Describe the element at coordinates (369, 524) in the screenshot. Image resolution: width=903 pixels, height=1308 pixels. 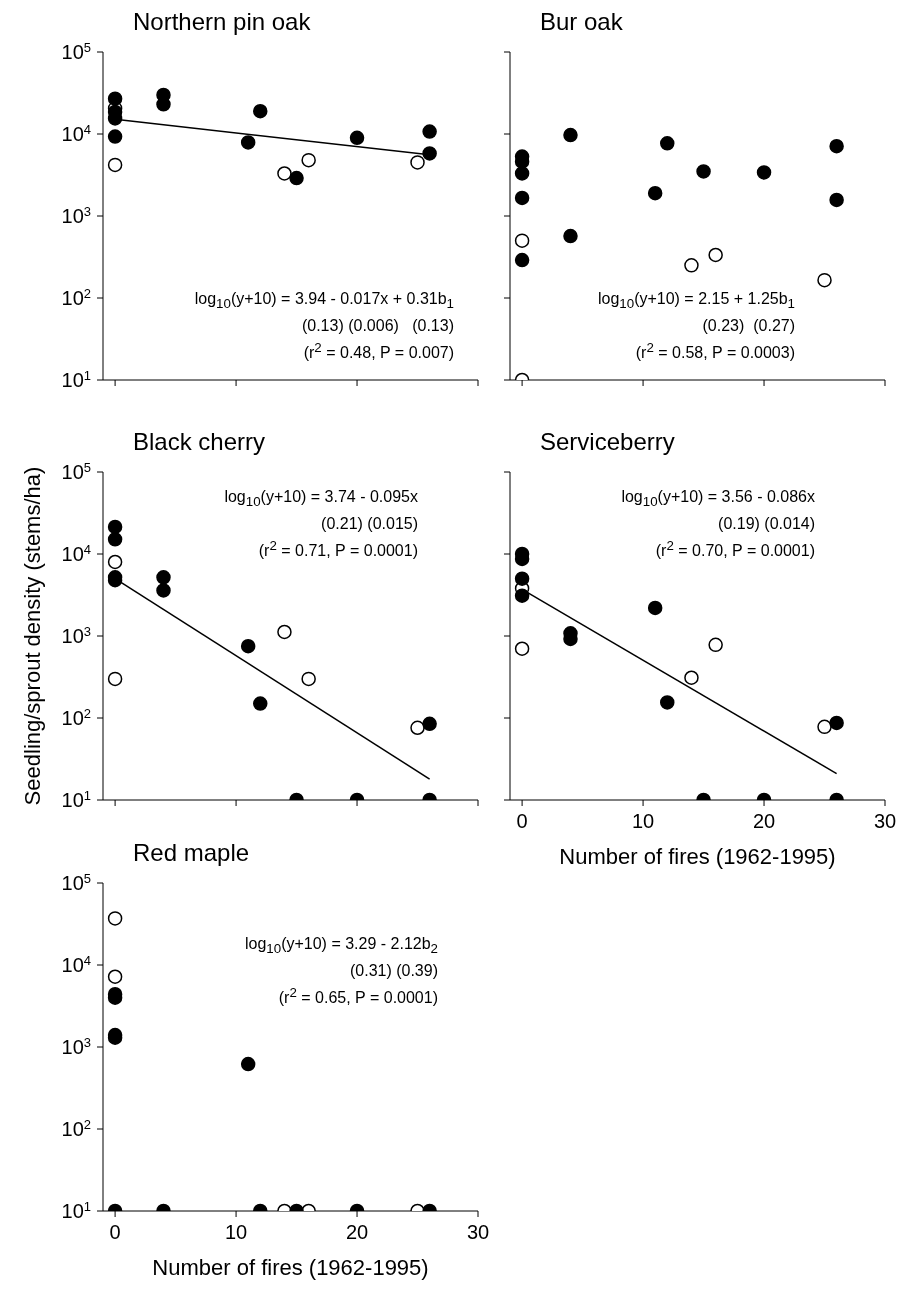
I see `annotation: (0.21) (0.015)` at that location.